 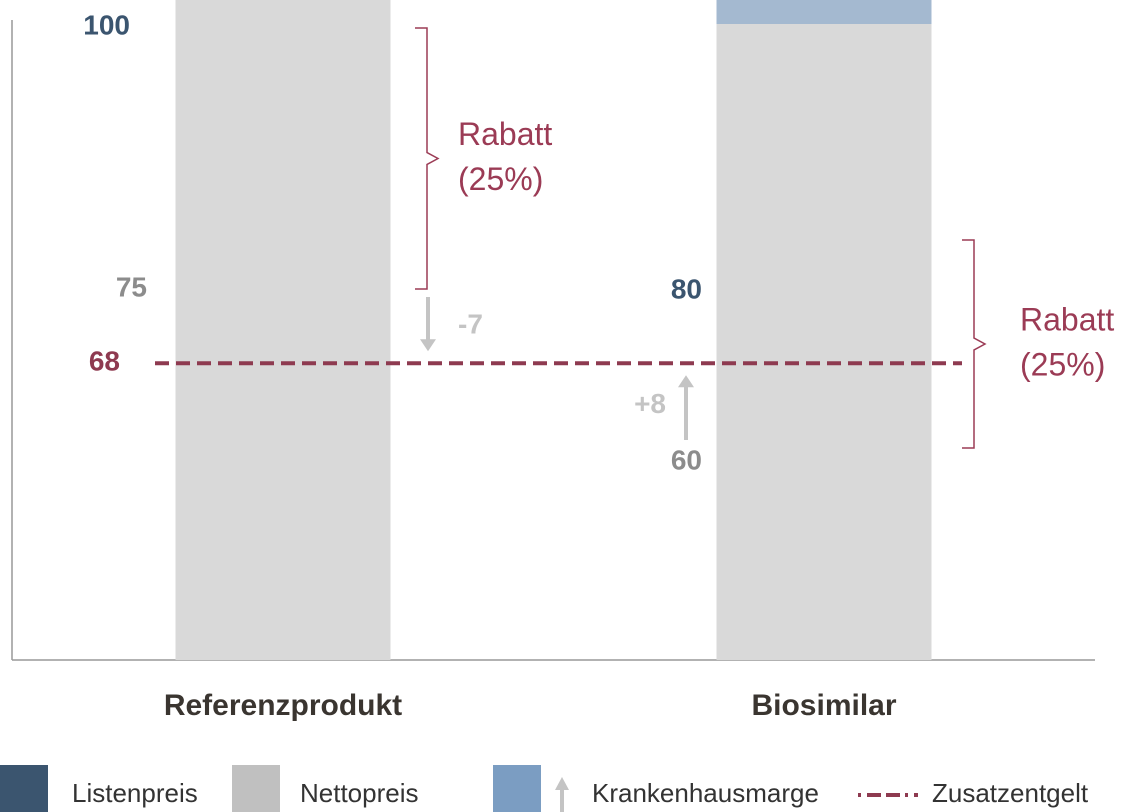 I want to click on level-label: 100, so click(x=106, y=24).